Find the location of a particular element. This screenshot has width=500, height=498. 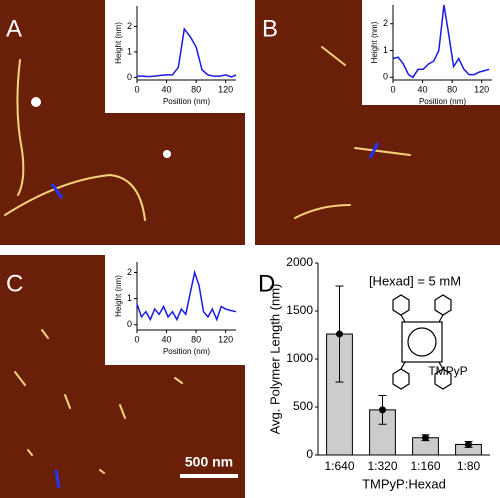

y-tick-label: 1500 is located at coordinates (299, 310).